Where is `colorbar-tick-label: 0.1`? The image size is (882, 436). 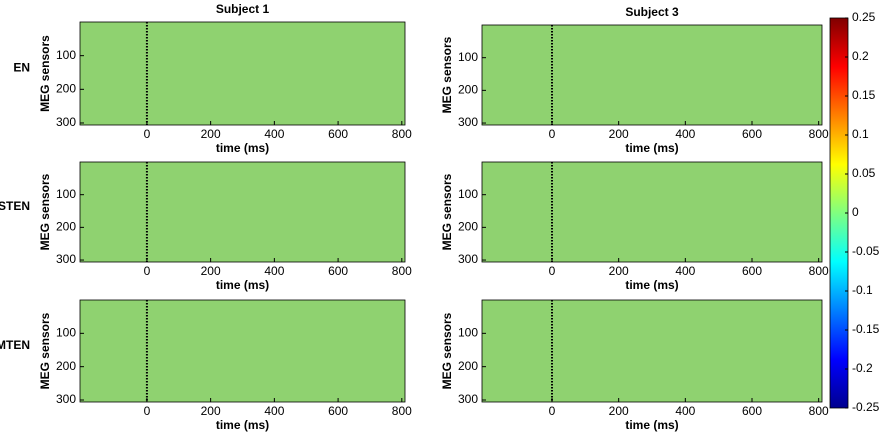
colorbar-tick-label: 0.1 is located at coordinates (860, 134).